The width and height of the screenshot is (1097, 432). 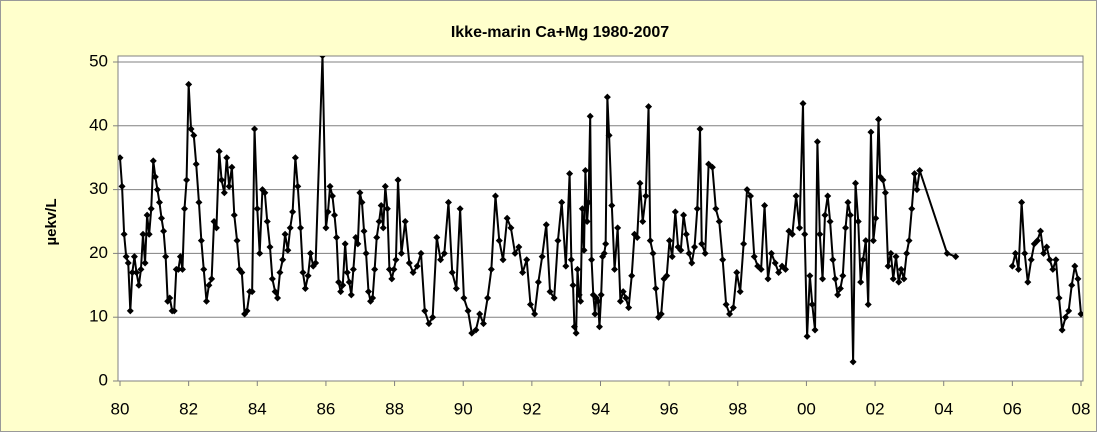 What do you see at coordinates (1081, 408) in the screenshot?
I see `x-tick-label: 08` at bounding box center [1081, 408].